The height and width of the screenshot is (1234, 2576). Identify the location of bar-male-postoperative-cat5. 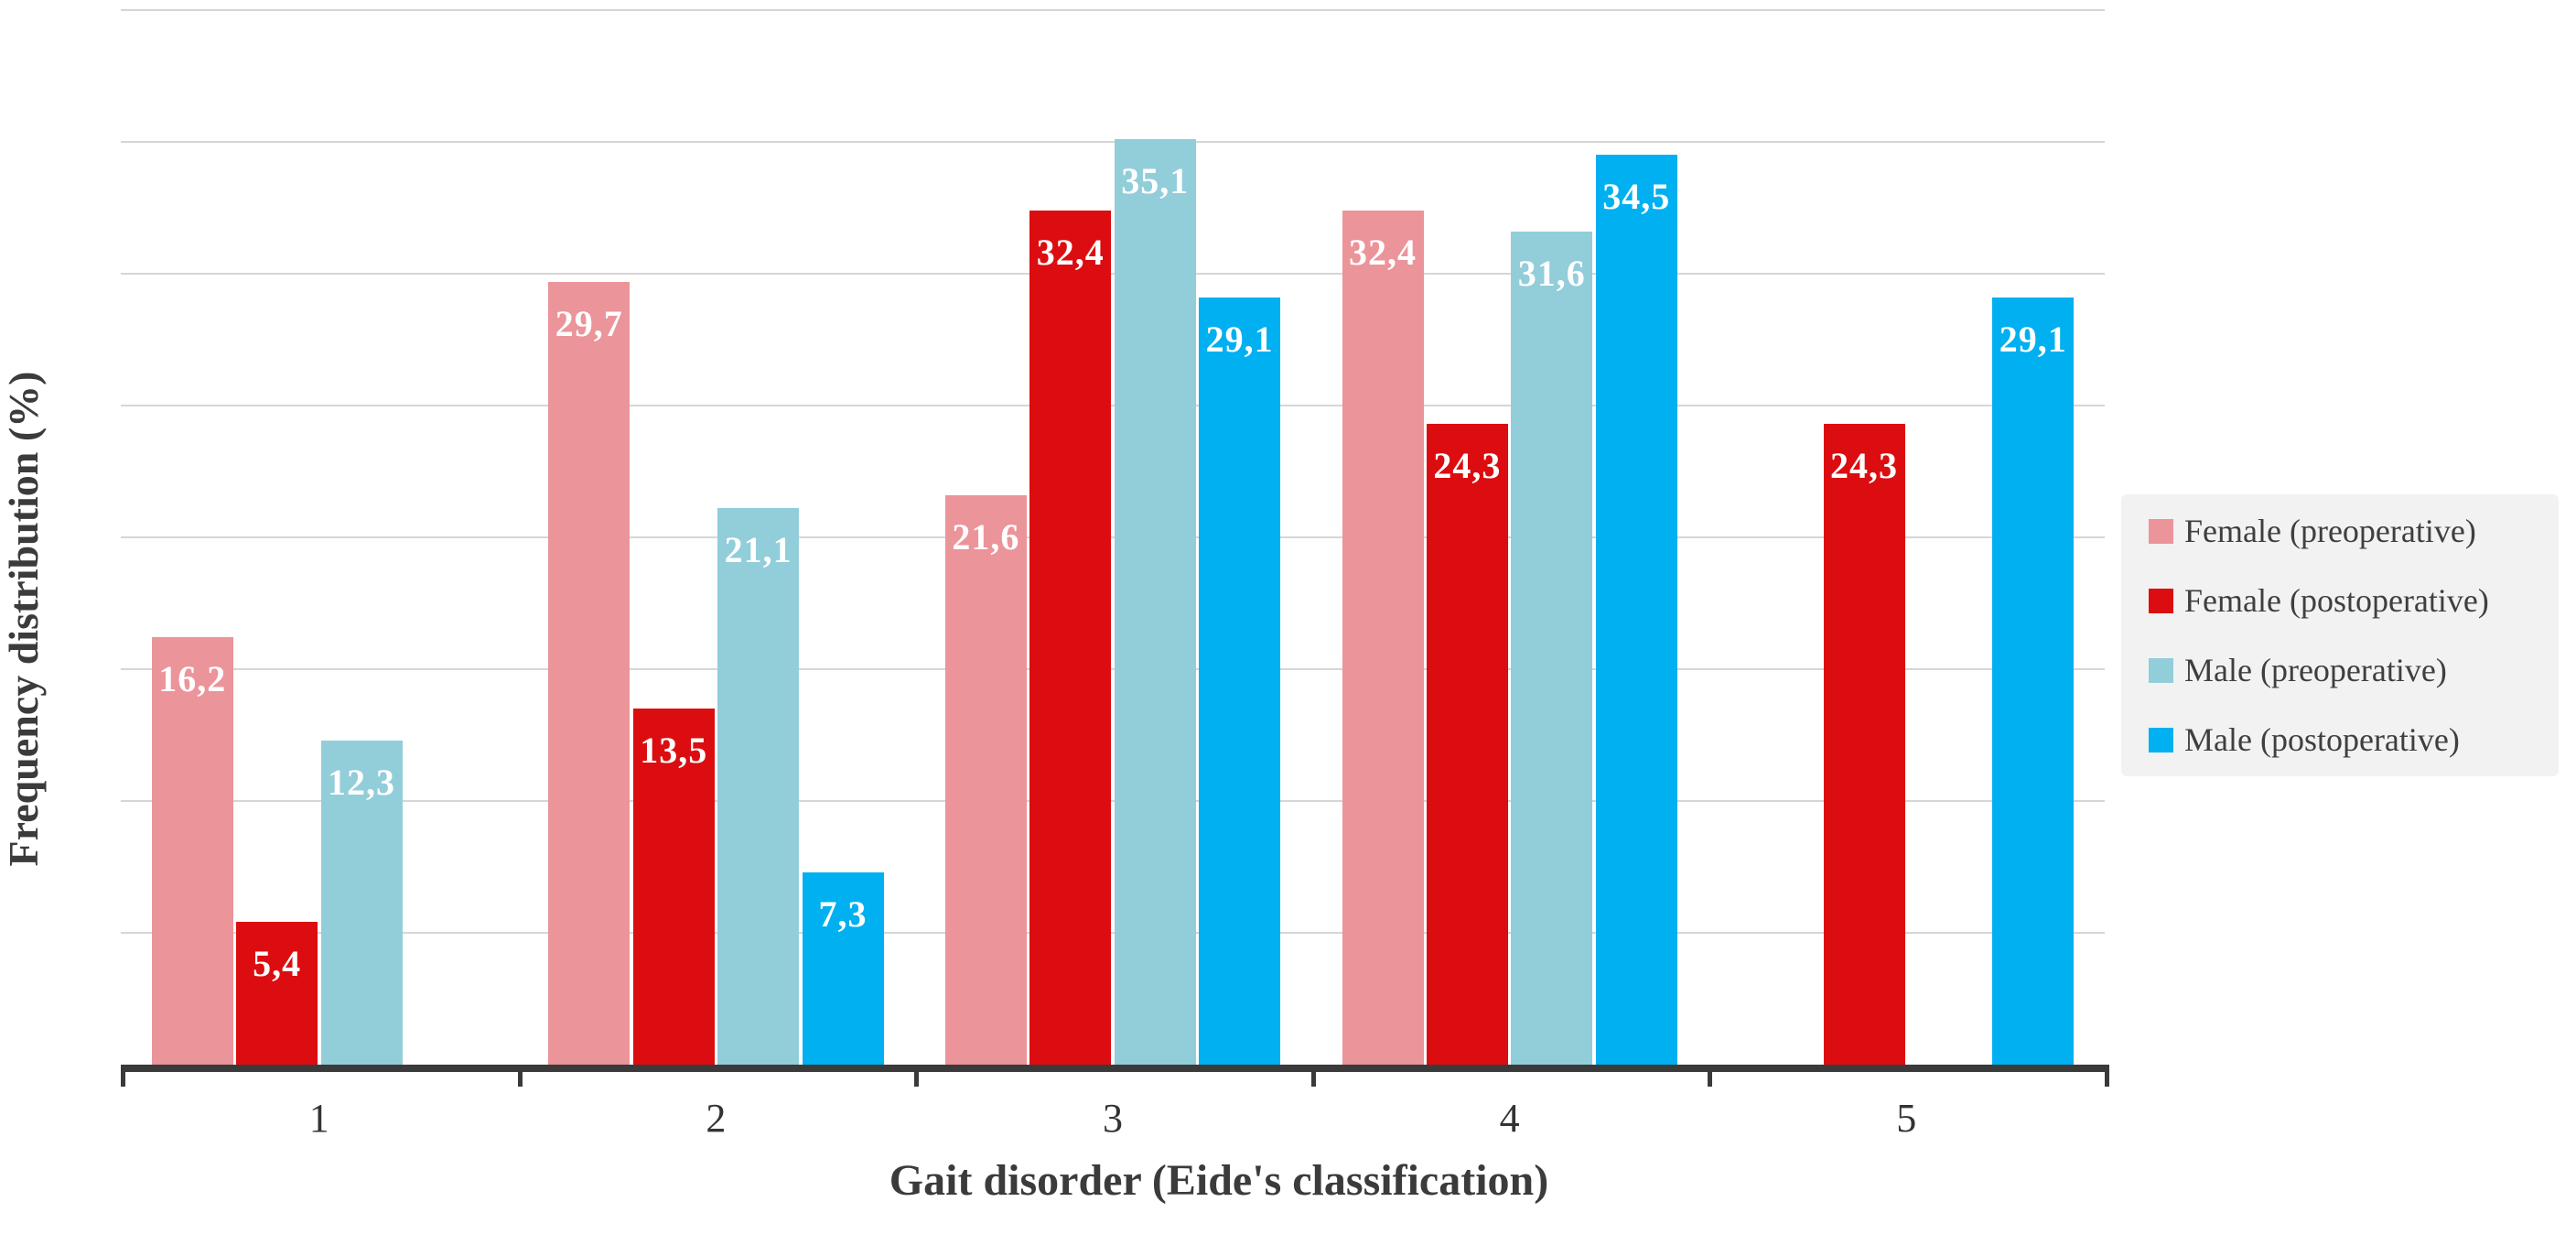
(2034, 681).